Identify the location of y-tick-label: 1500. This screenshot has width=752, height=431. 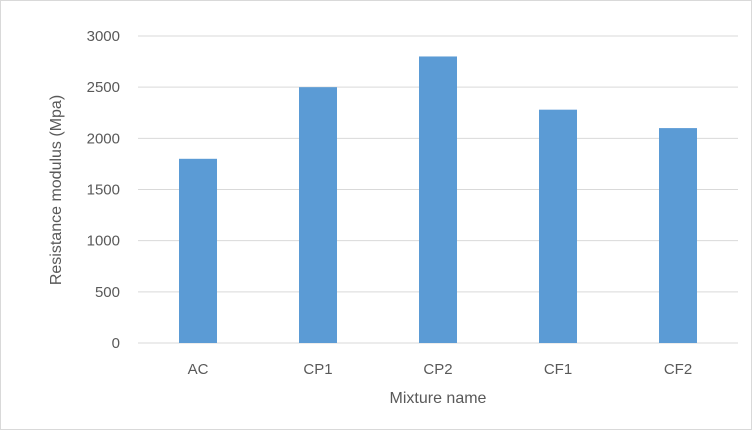
(103, 190).